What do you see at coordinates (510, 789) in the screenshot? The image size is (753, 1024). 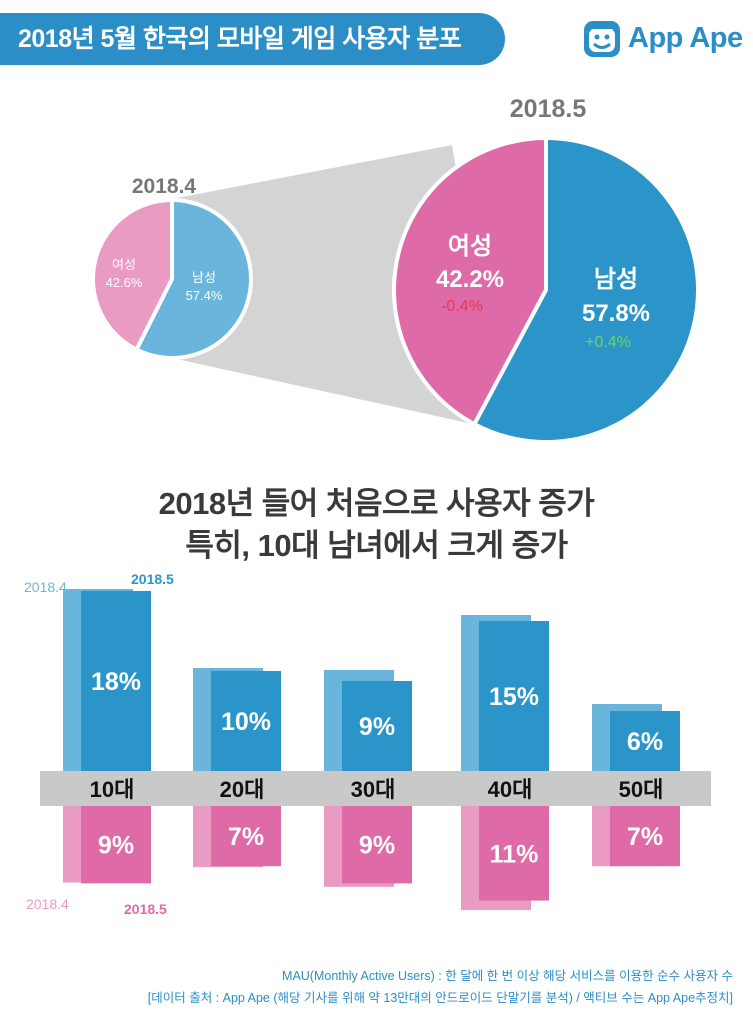 I see `category-label: 40대` at bounding box center [510, 789].